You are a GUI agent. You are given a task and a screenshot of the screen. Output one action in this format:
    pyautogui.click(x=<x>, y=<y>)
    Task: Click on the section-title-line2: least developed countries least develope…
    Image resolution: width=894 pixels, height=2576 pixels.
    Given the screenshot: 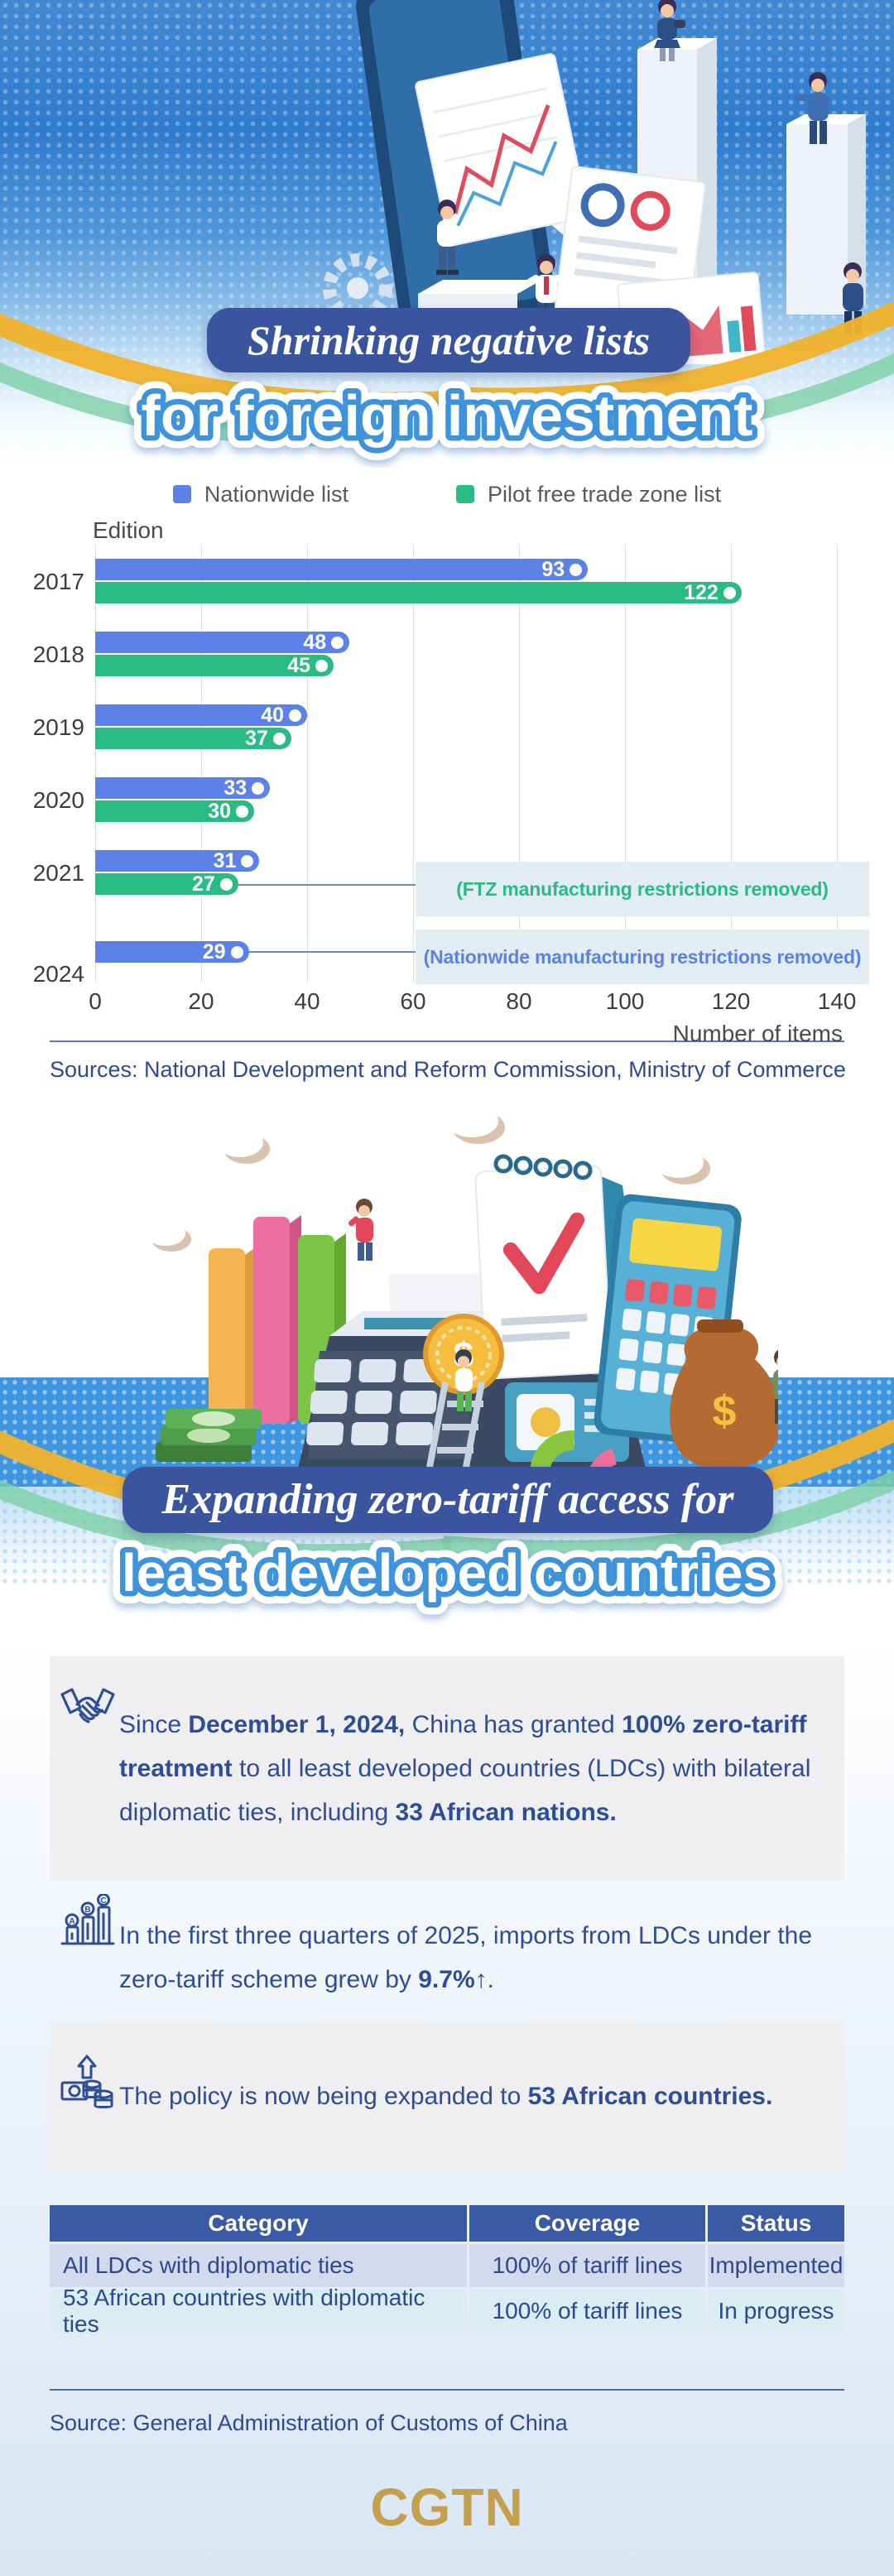 What is the action you would take?
    pyautogui.click(x=447, y=1573)
    